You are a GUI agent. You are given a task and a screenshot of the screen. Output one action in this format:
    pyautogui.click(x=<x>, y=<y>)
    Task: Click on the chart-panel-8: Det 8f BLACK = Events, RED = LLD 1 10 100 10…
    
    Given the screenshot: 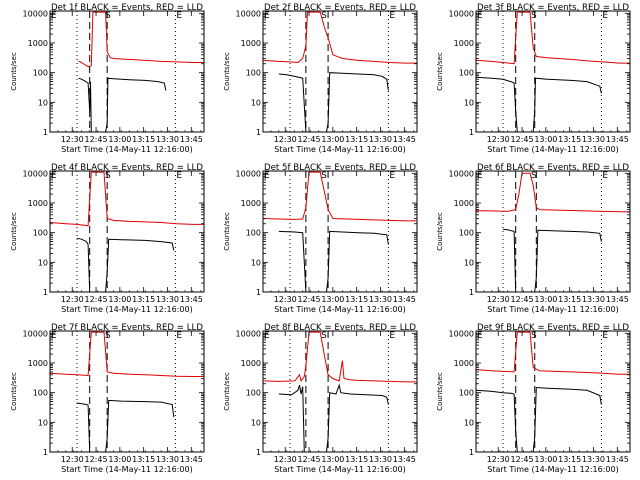 What is the action you would take?
    pyautogui.click(x=320, y=398)
    